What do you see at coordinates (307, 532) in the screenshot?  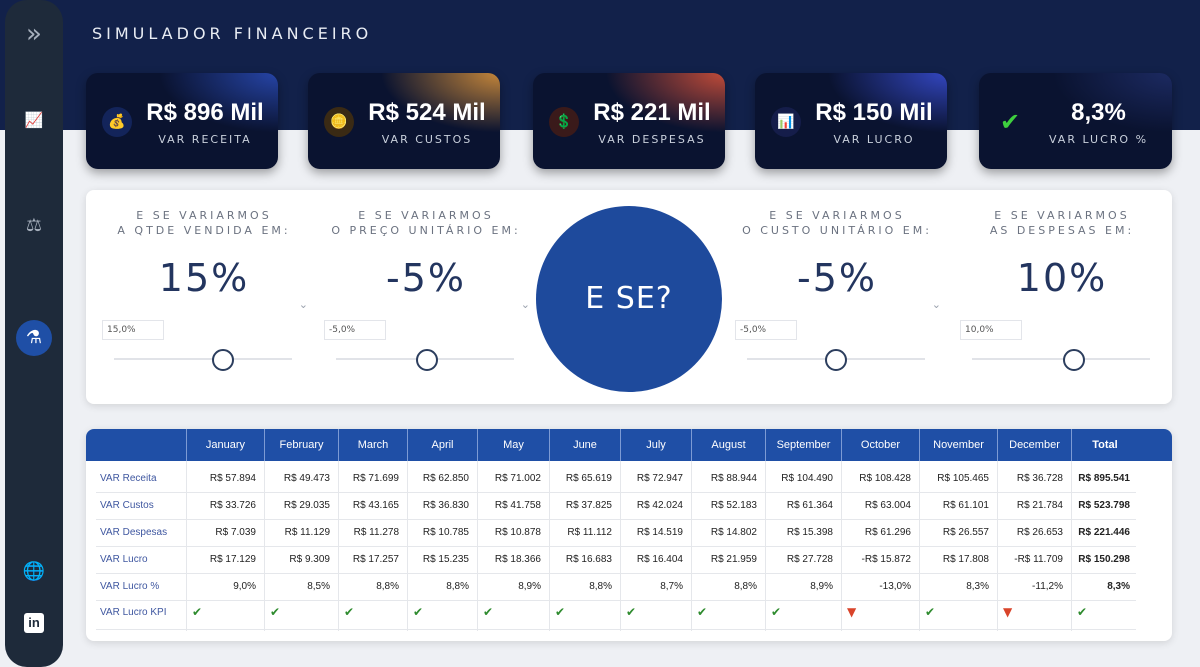 I see `table-cell: R$ 11.129` at bounding box center [307, 532].